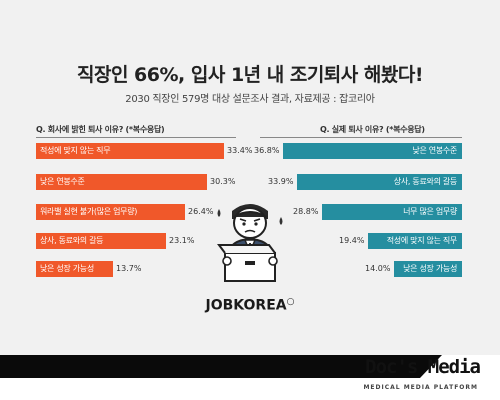  Describe the element at coordinates (430, 211) in the screenshot. I see `right-bar-label: 너무 많은 업무량` at that location.